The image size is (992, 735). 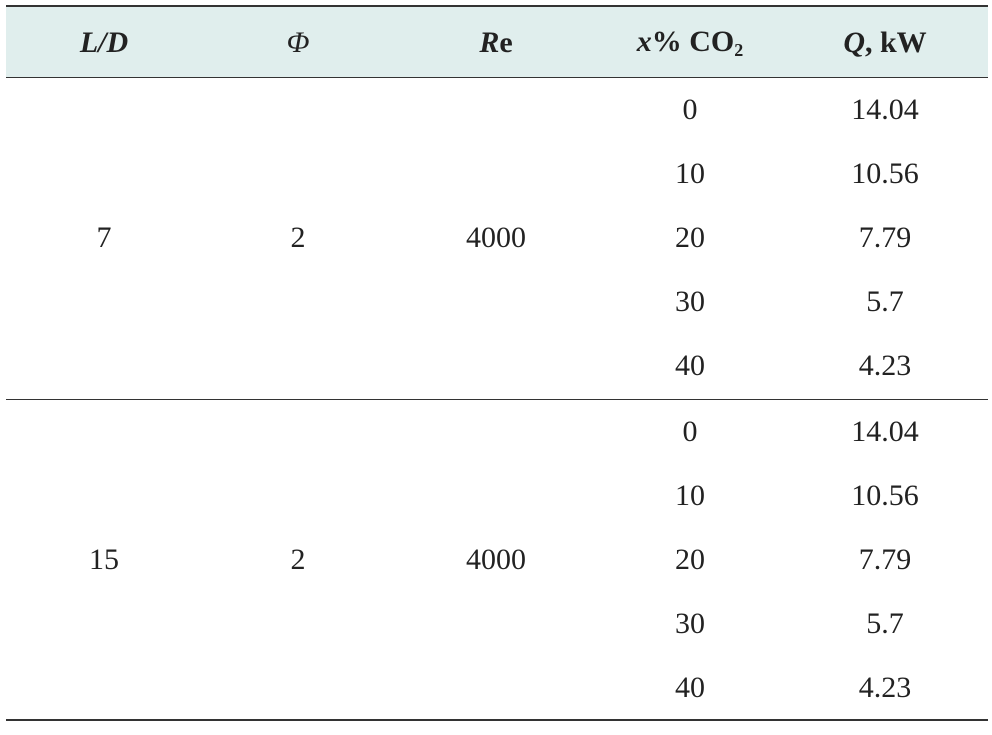 I want to click on header-text: , kW, so click(x=895, y=42).